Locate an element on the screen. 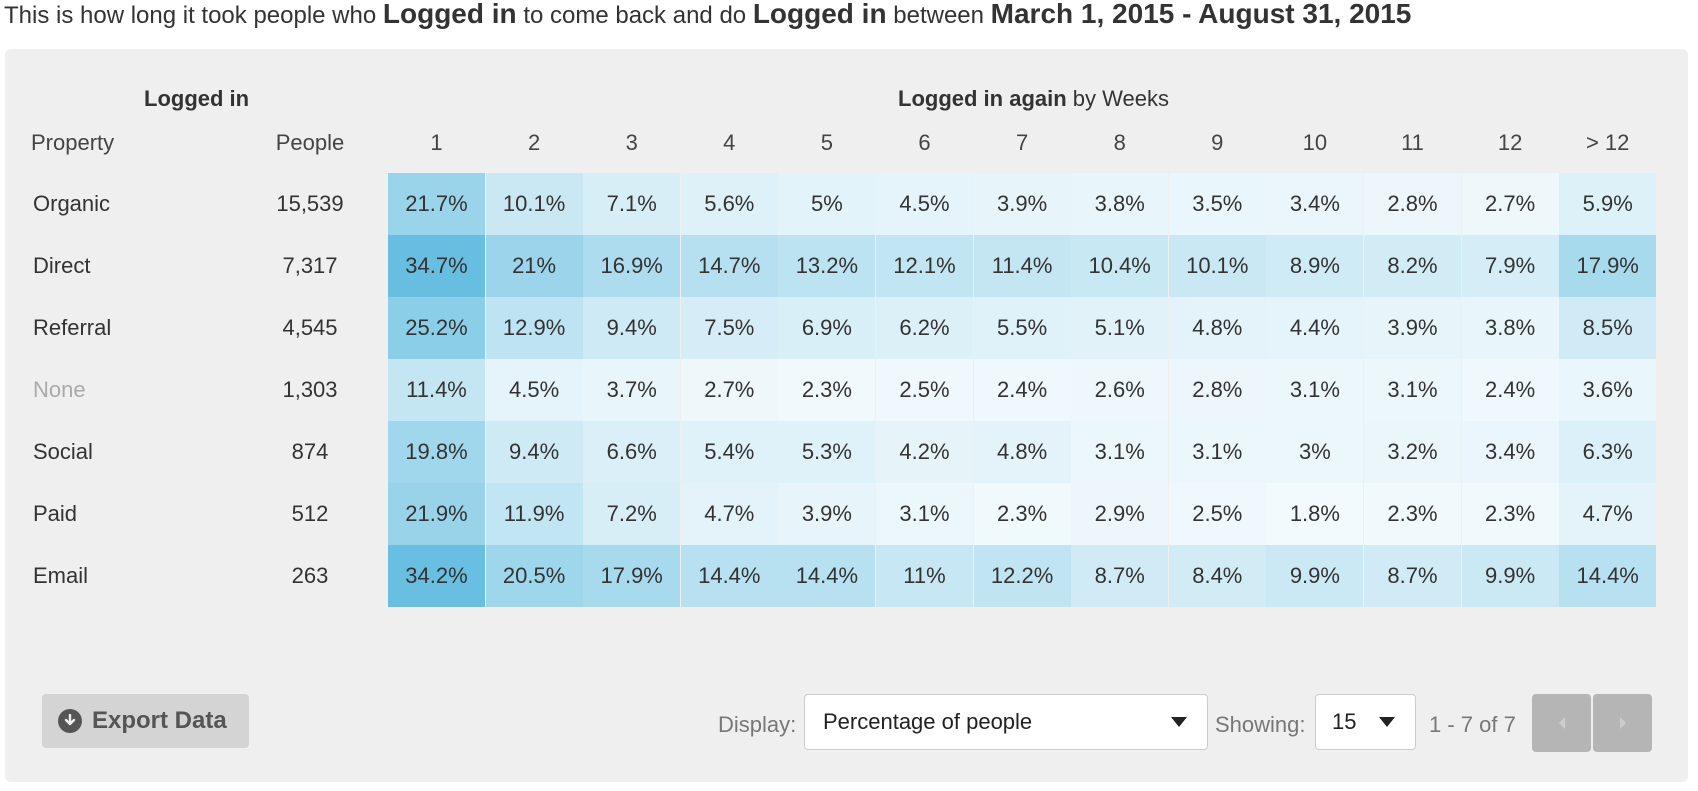 This screenshot has width=1698, height=791. retention-cell: 4.4% is located at coordinates (1315, 328).